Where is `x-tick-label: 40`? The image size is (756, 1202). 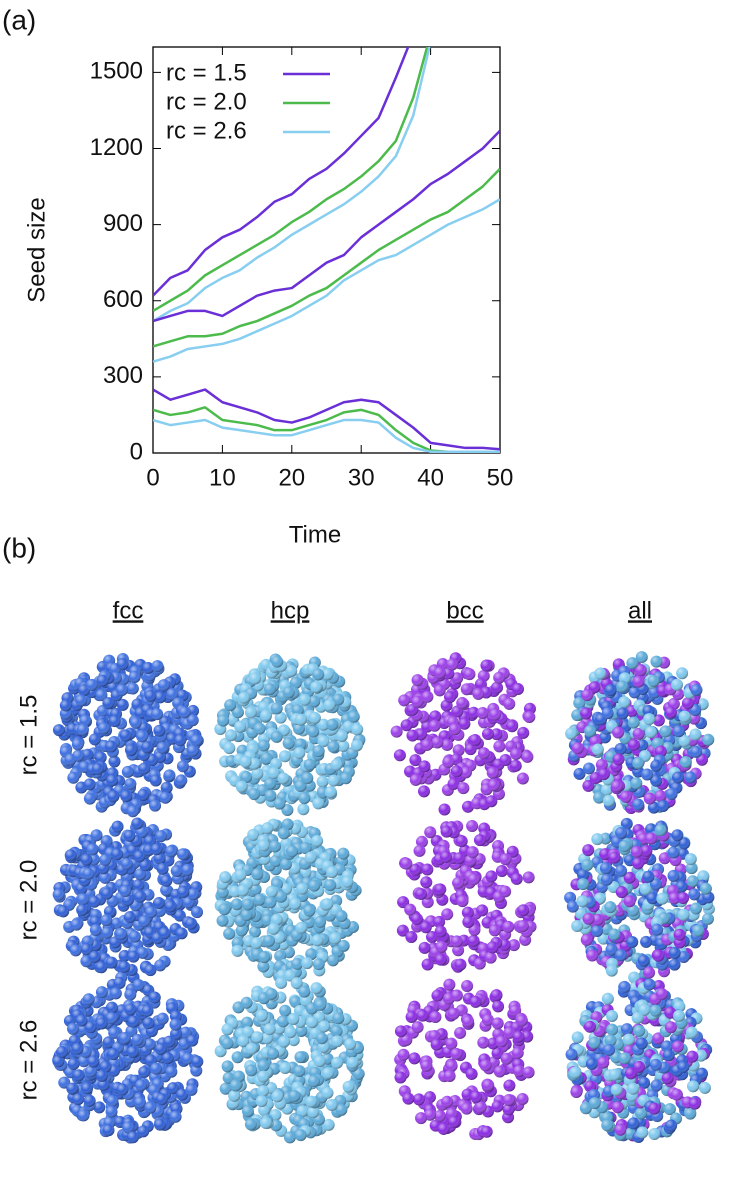
x-tick-label: 40 is located at coordinates (430, 477).